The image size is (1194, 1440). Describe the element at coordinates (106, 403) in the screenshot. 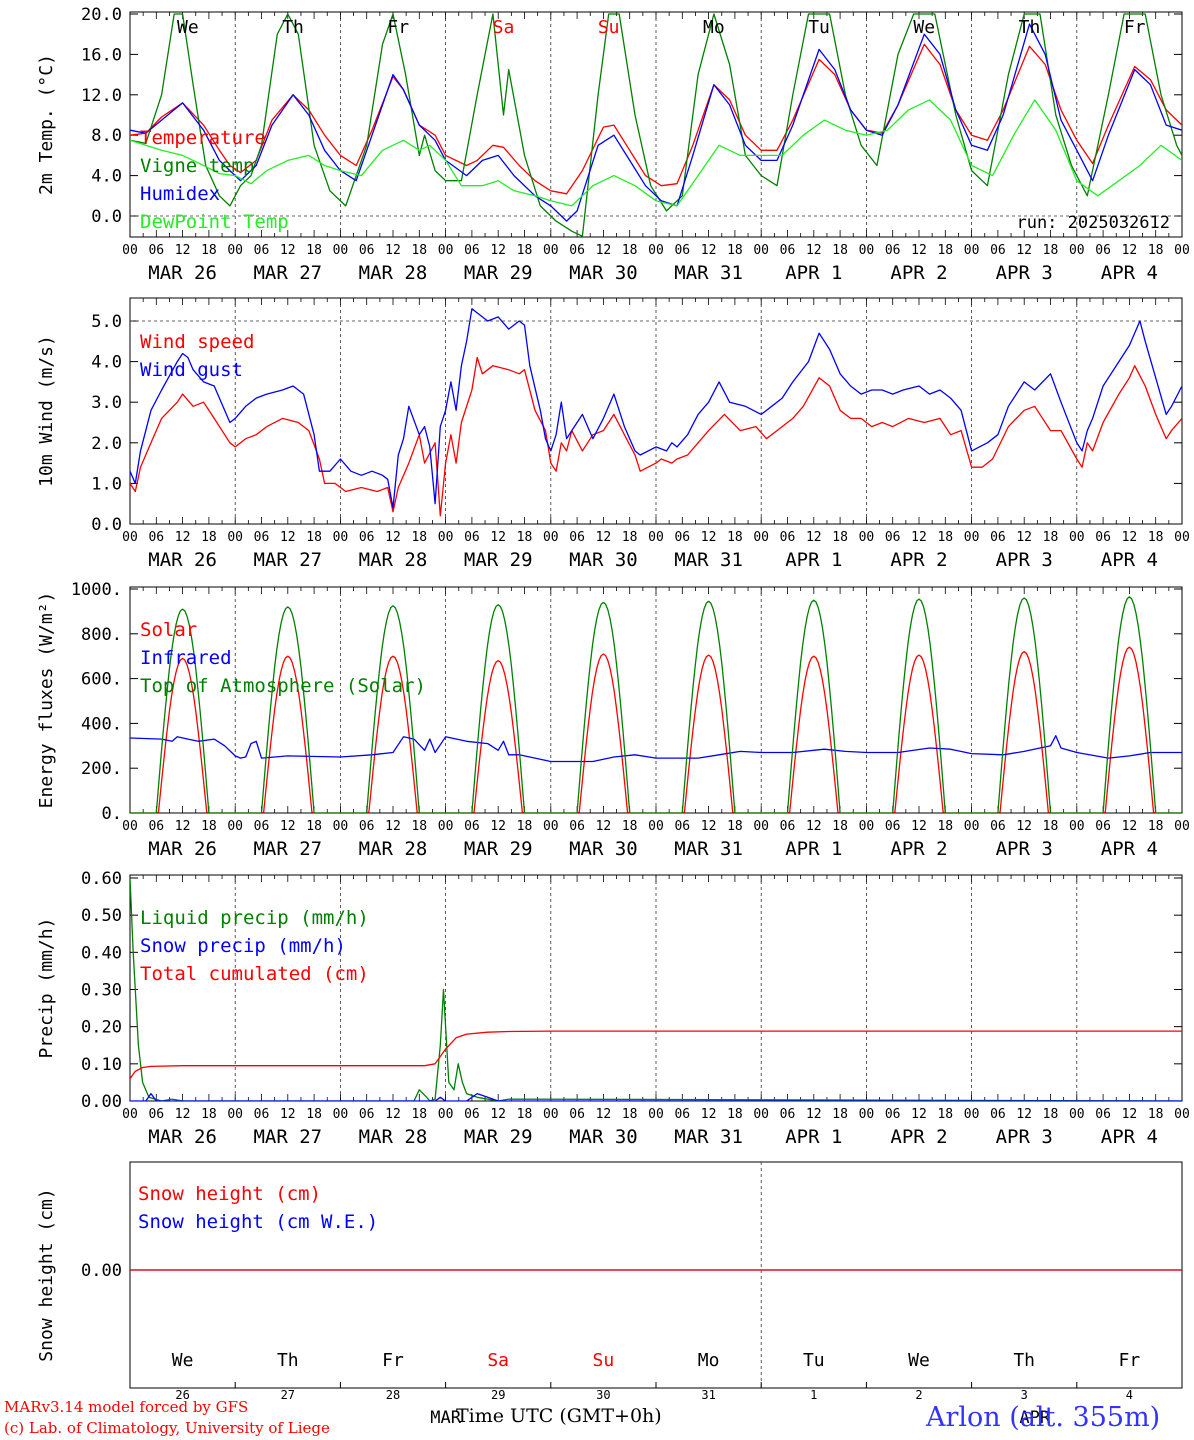

I see `y-tick-label: 3.0` at that location.